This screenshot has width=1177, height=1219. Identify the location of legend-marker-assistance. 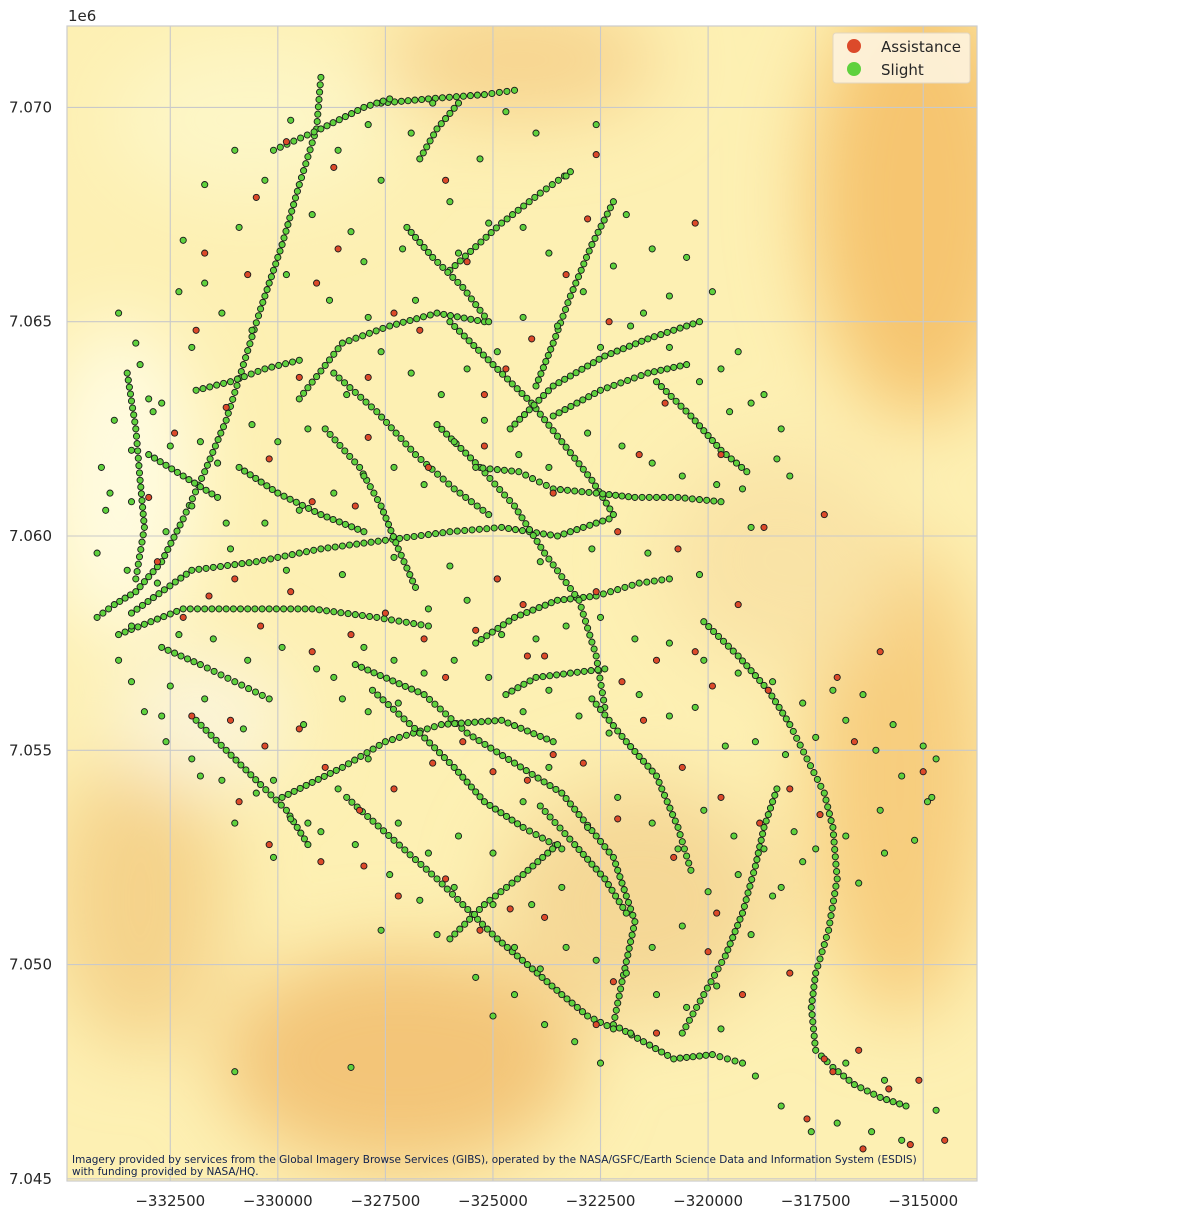
(854, 46).